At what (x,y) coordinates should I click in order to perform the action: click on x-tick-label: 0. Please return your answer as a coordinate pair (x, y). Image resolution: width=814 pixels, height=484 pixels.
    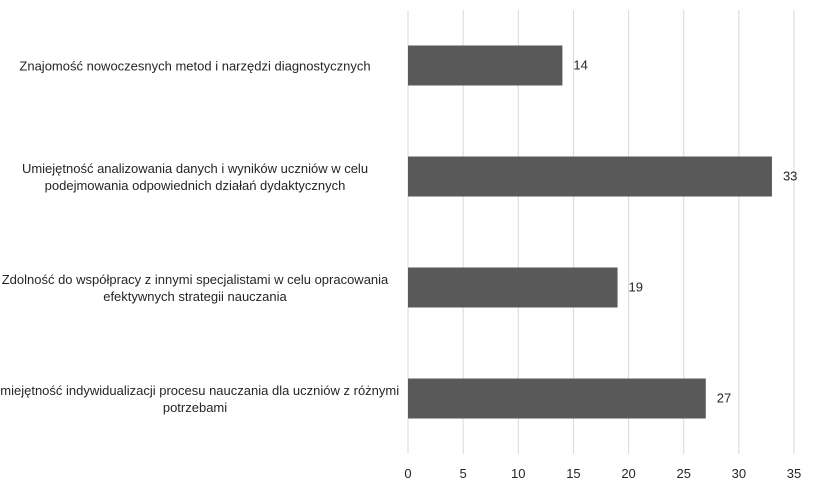
    Looking at the image, I should click on (407, 473).